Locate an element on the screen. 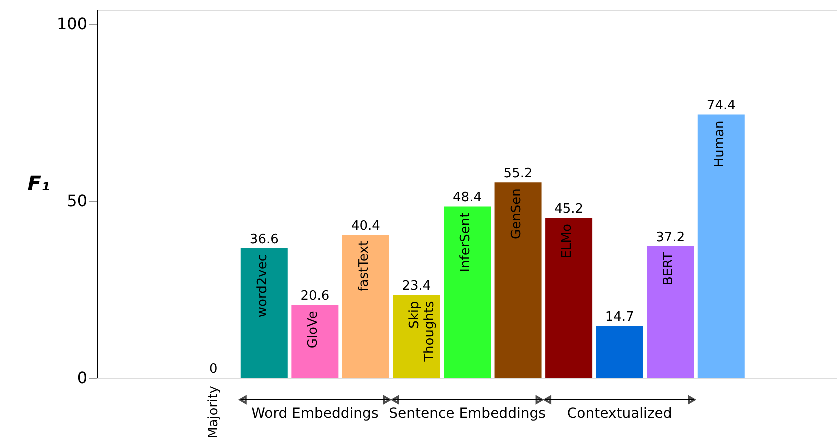 The image size is (837, 445). data-label: 37.2 is located at coordinates (671, 238).